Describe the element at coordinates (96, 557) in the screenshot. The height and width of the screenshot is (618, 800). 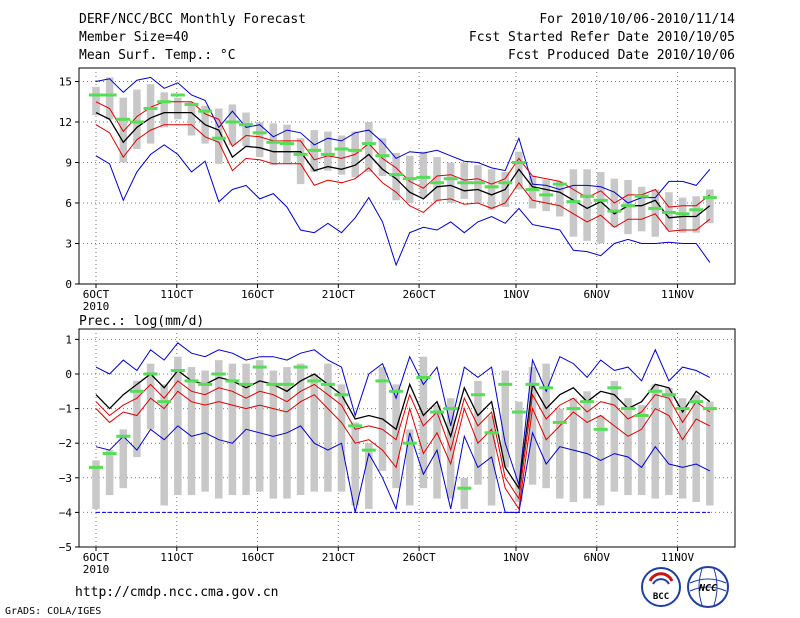
I see `x-tick-label: 6OCT` at that location.